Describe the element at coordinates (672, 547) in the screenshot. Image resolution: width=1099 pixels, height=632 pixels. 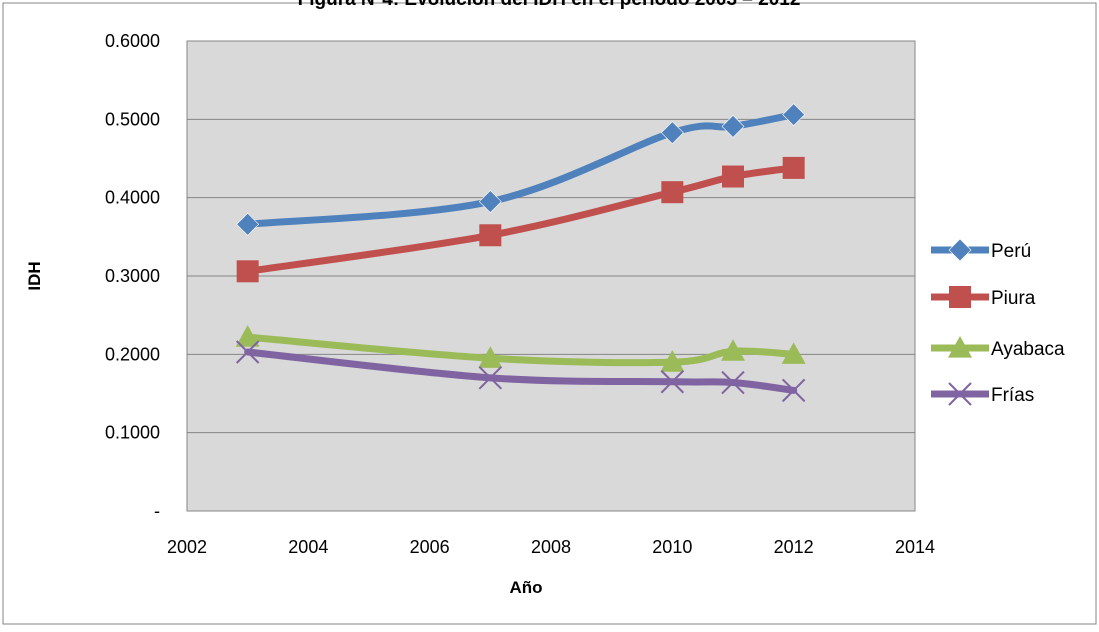
I see `x-tick-label: 2010` at that location.